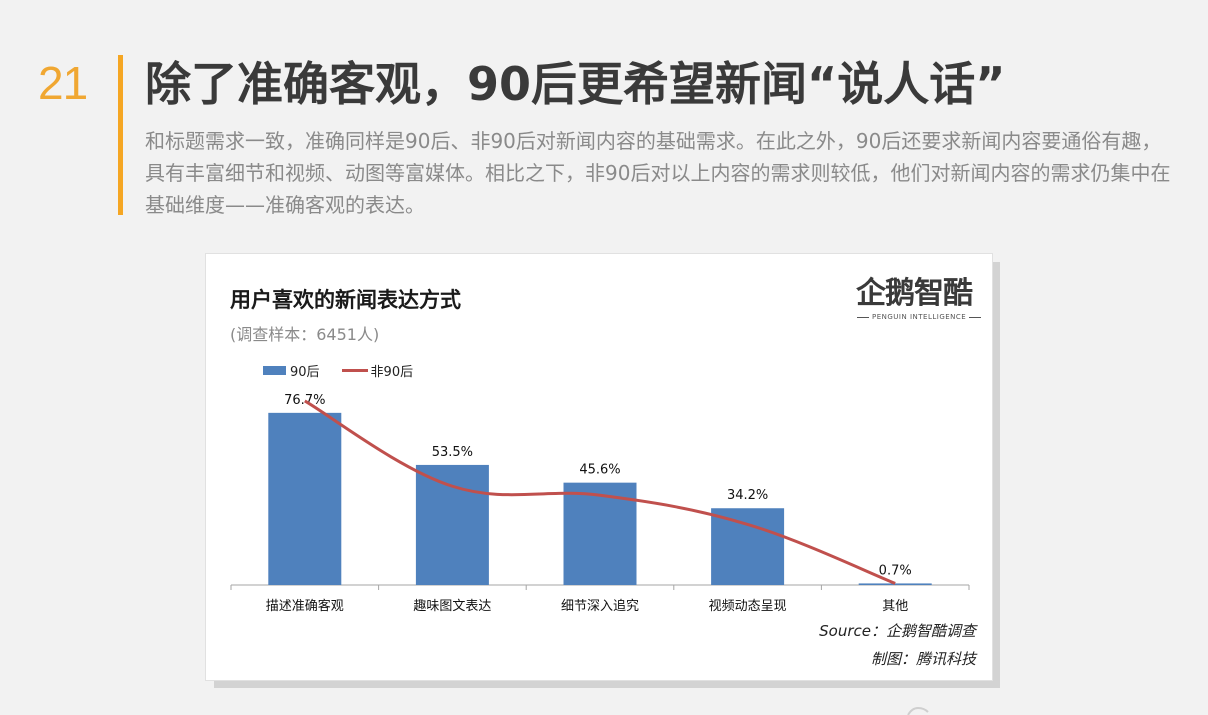 The width and height of the screenshot is (1208, 715). I want to click on bar-data-label: 53.5%, so click(452, 452).